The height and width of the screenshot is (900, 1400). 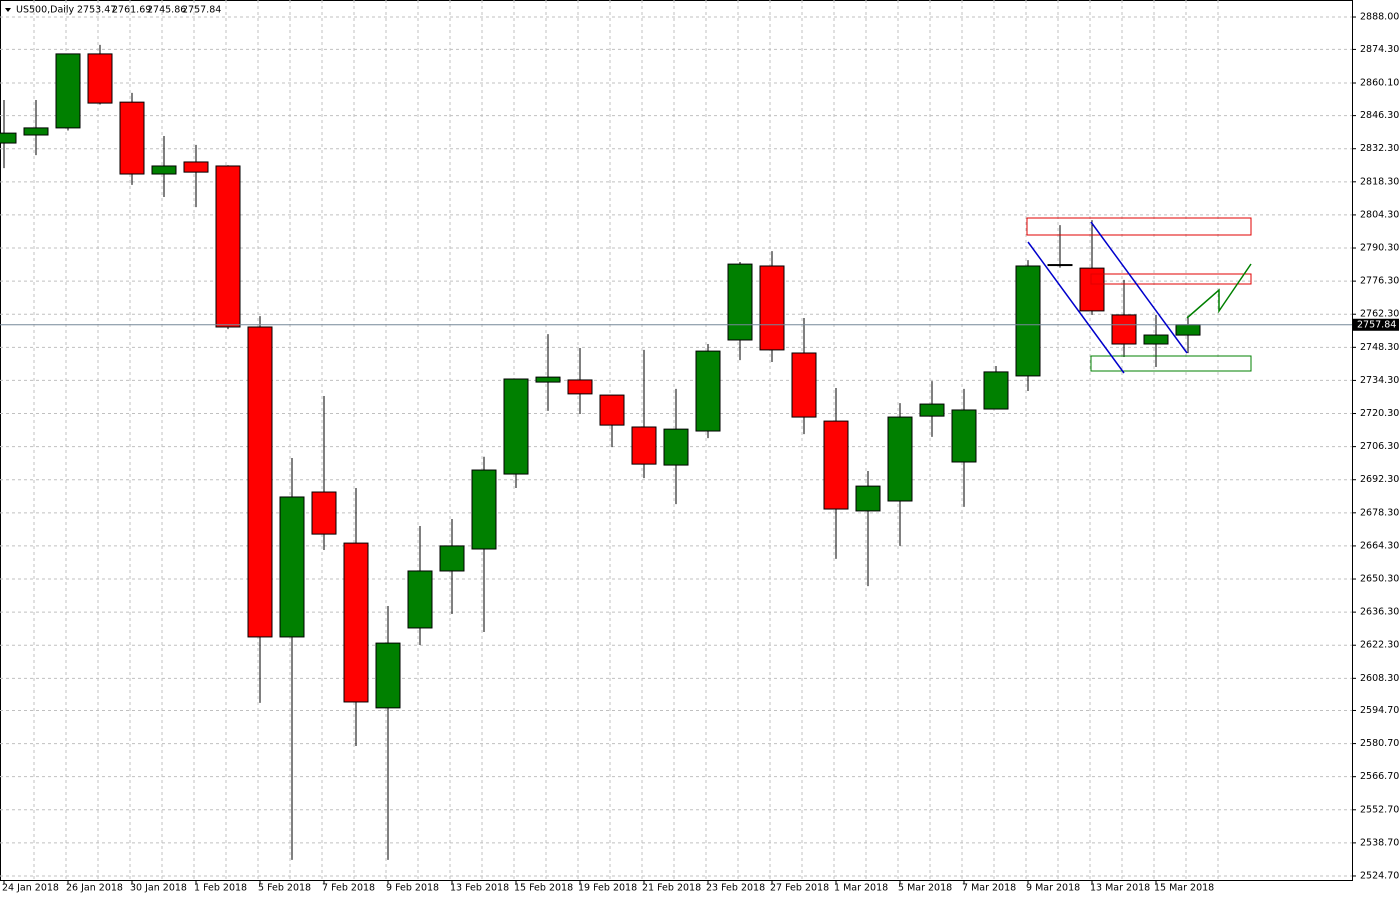 What do you see at coordinates (1379, 842) in the screenshot?
I see `y-tick-label: 2538.70` at bounding box center [1379, 842].